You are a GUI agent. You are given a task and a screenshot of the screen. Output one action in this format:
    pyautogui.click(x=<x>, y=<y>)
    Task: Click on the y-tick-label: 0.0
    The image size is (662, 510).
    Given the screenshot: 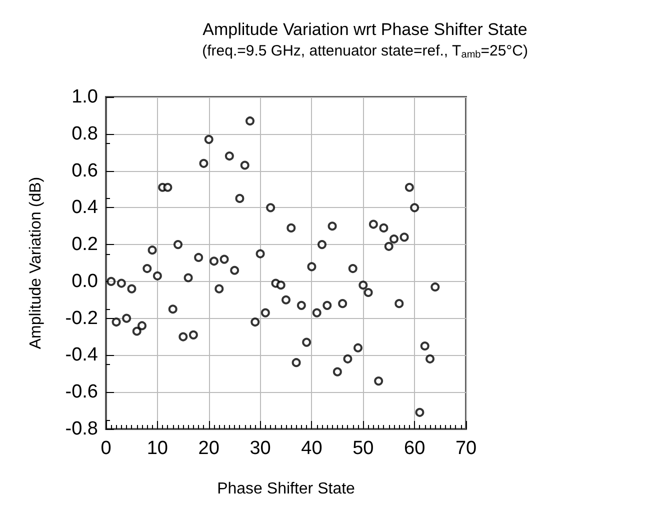 What is the action you would take?
    pyautogui.click(x=85, y=281)
    